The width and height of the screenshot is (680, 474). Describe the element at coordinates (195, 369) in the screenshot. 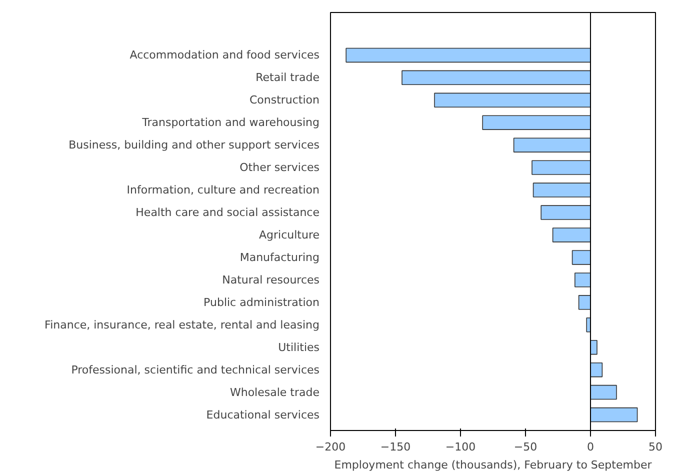

I see `y-tick-label: Professional, scientific and technical services` at that location.